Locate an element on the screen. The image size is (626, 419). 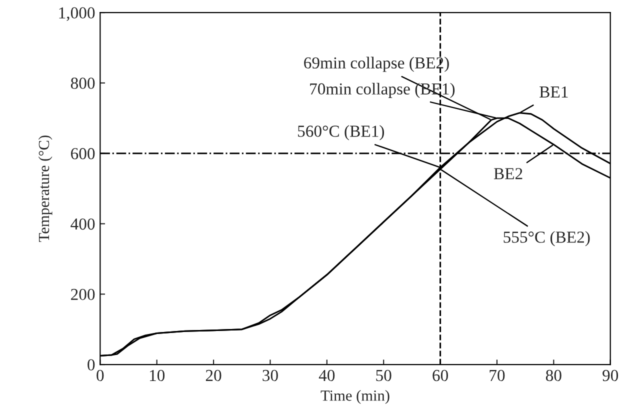
y-axis-title: Temperature (°C) is located at coordinates (45, 189).